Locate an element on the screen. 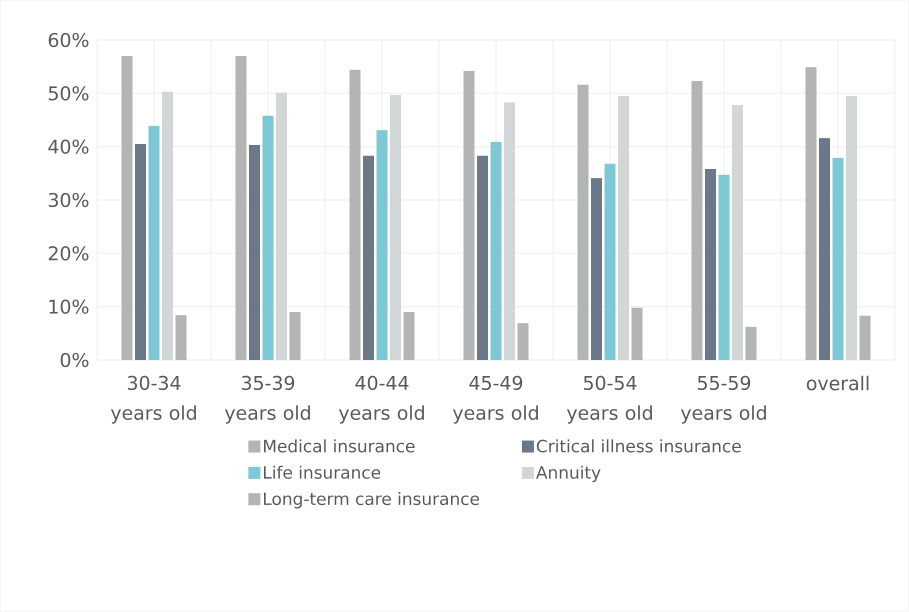  legend-label: Life insurance is located at coordinates (322, 472).